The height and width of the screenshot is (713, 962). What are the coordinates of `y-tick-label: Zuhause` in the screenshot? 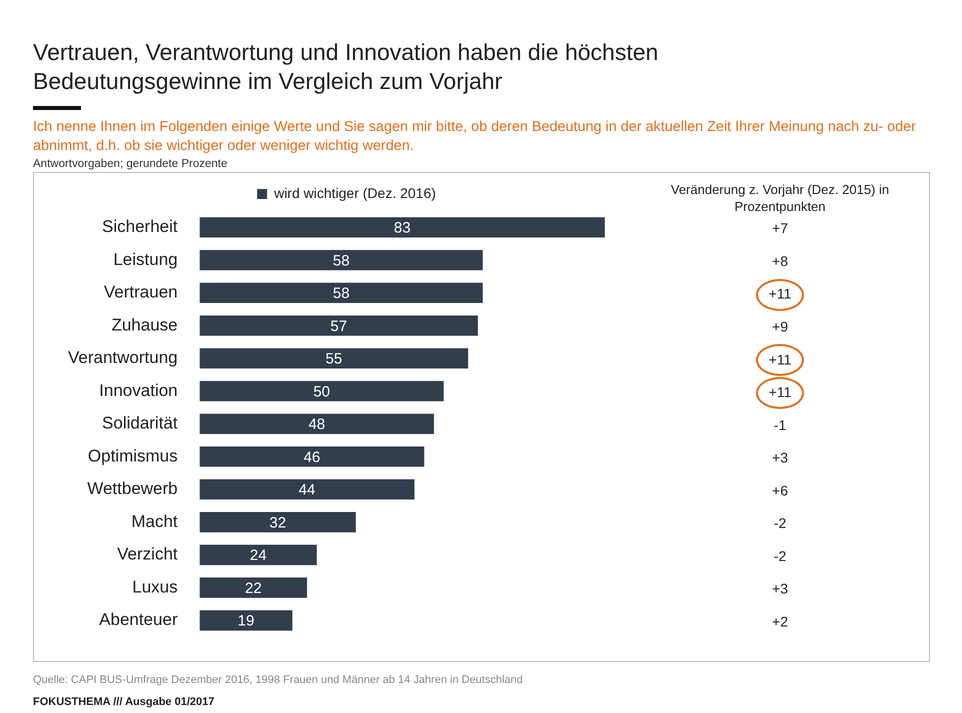 It's located at (144, 324).